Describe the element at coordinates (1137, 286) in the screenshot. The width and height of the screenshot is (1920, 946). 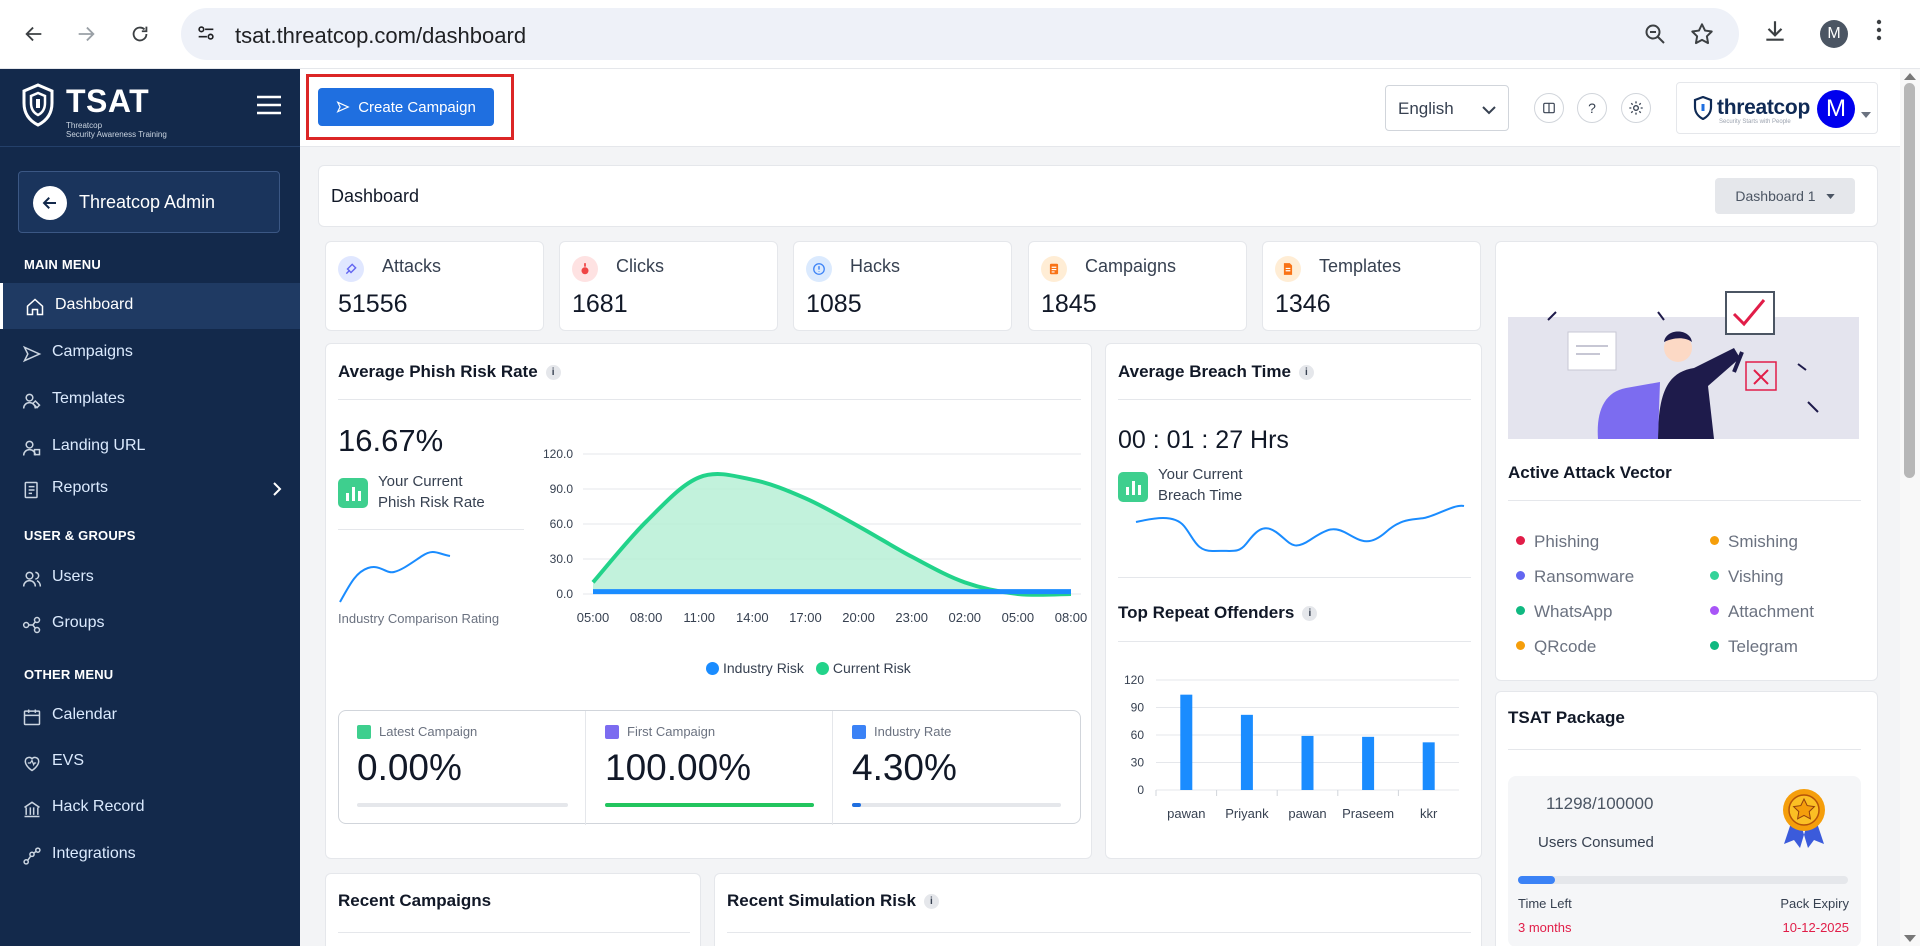
I see `stat-card-campaigns: Campaigns 1845` at that location.